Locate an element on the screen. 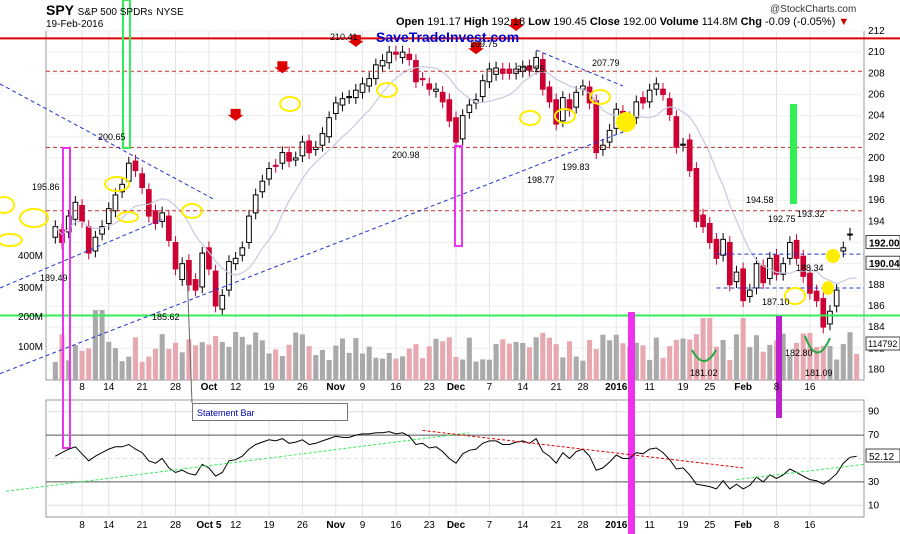 Image resolution: width=900 pixels, height=534 pixels. x-tick-label-bottom: 28 is located at coordinates (176, 525).